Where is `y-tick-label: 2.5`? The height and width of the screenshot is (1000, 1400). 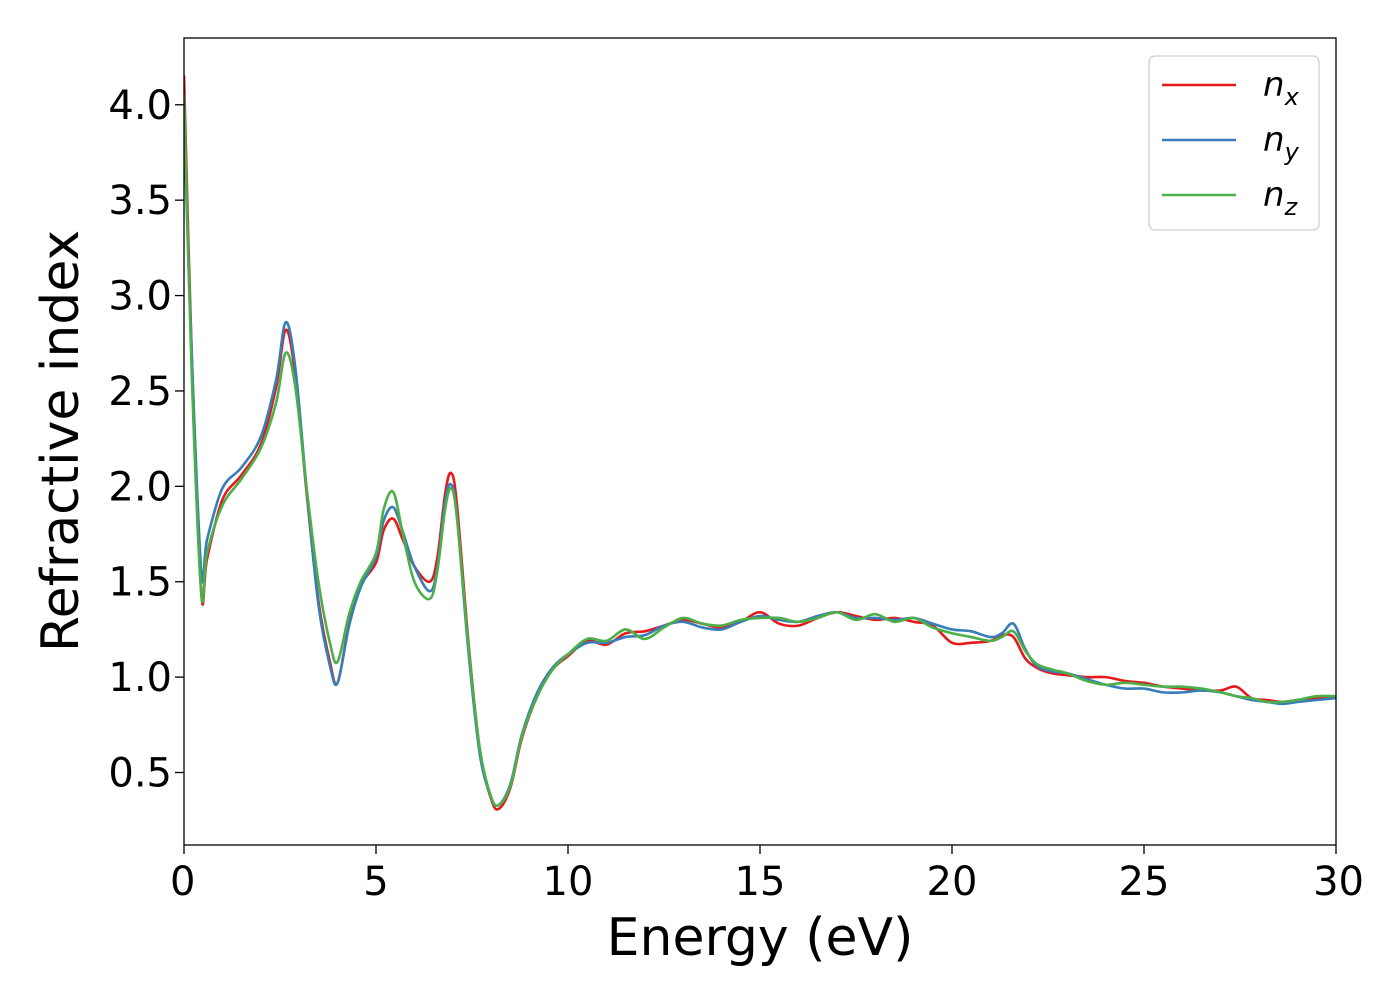 y-tick-label: 2.5 is located at coordinates (140, 392).